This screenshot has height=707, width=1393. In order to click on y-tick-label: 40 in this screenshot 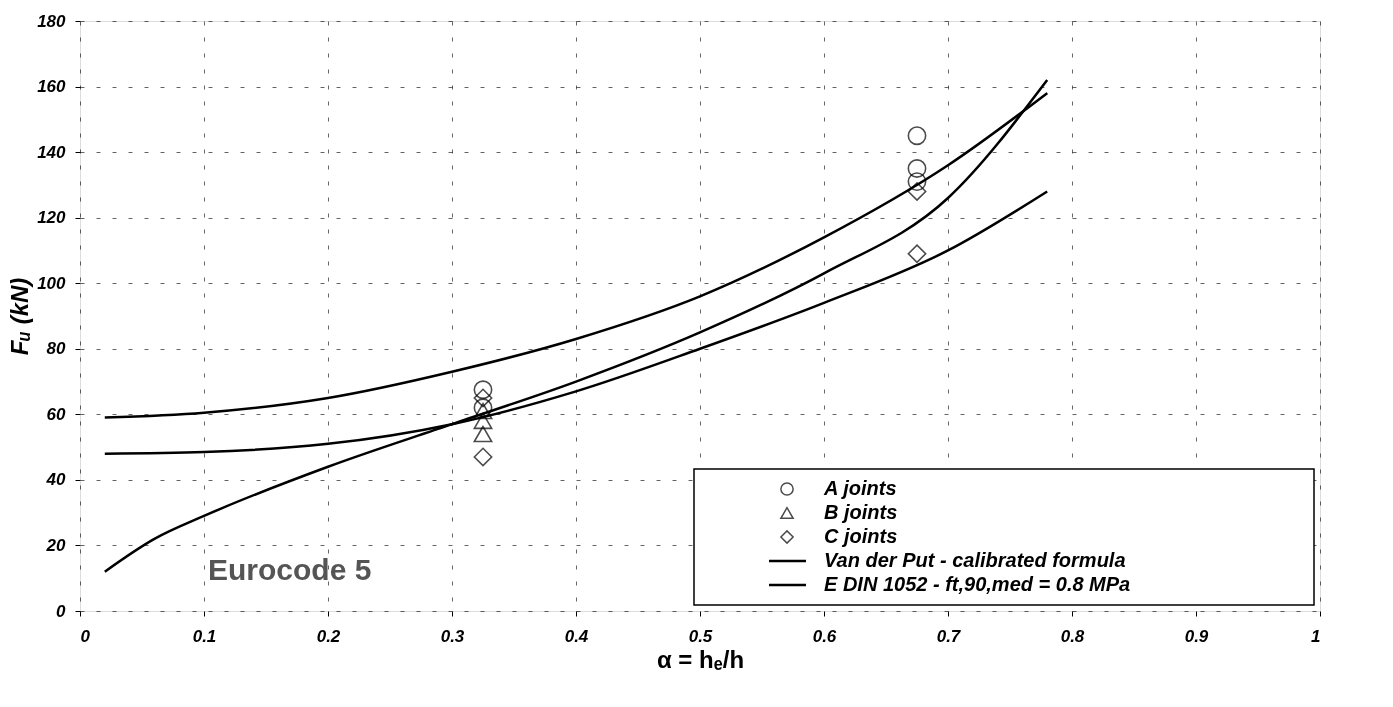, I will do `click(56, 480)`.